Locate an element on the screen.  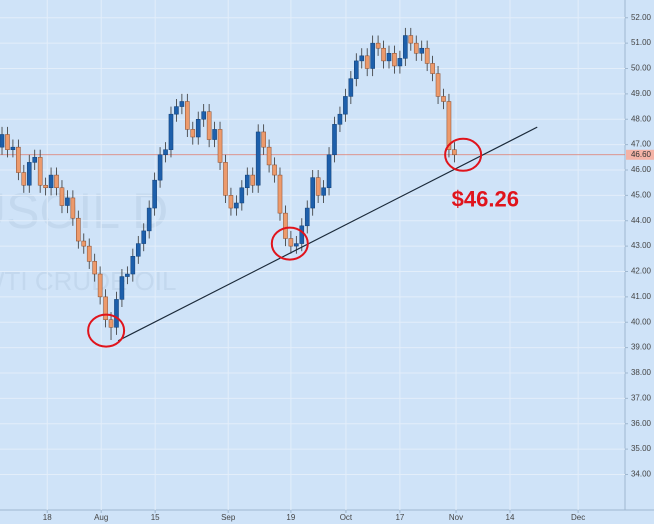
y-tick-label: 38.00 is located at coordinates (641, 372).